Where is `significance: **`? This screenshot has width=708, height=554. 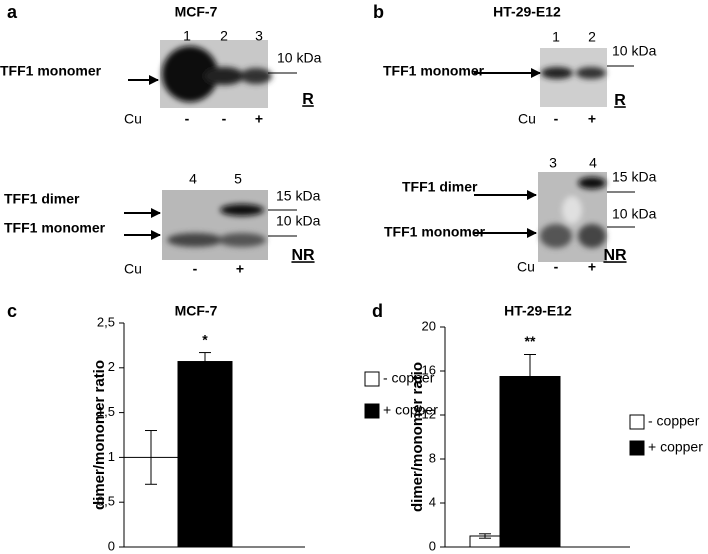
significance: ** is located at coordinates (530, 341).